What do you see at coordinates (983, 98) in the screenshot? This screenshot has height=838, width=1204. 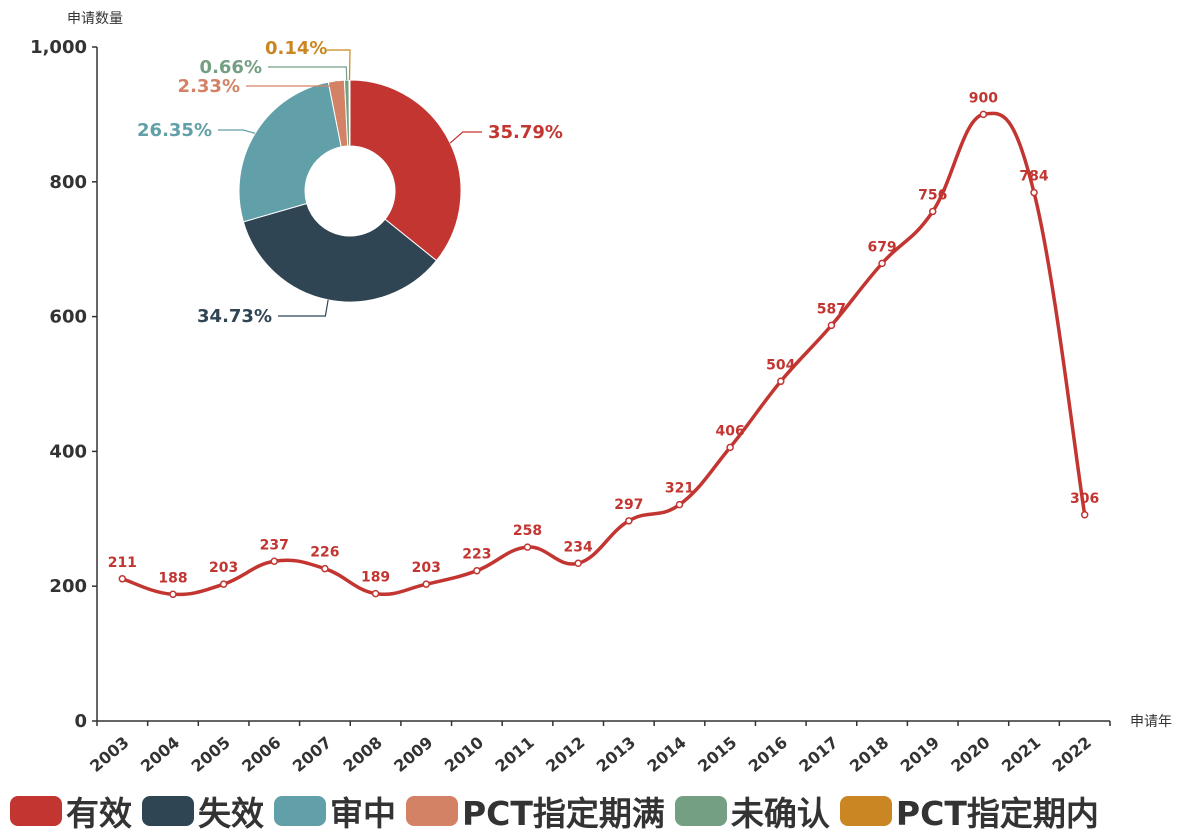 I see `data-label: 900` at bounding box center [983, 98].